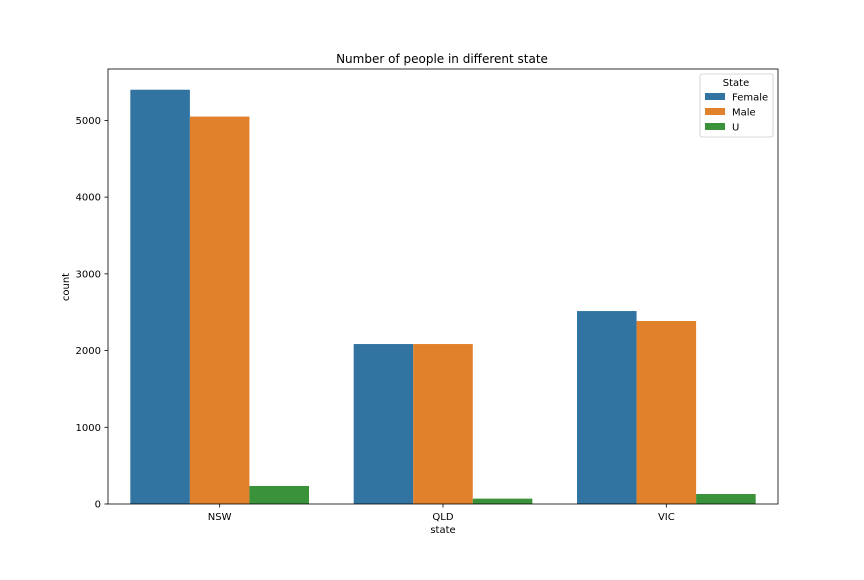 This screenshot has width=864, height=580. I want to click on y-tick-label: 4000, so click(88, 198).